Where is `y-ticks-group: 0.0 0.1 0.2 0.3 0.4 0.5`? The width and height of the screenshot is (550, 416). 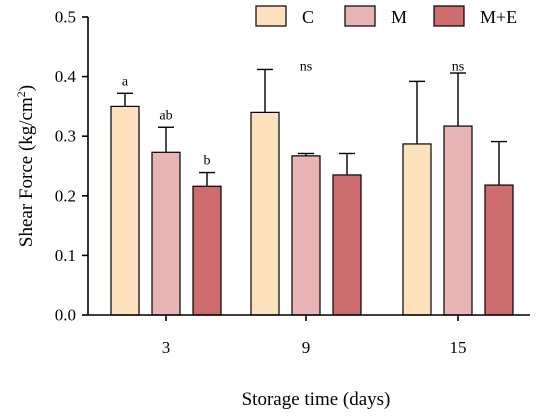 y-ticks-group: 0.0 0.1 0.2 0.3 0.4 0.5 is located at coordinates (71, 166).